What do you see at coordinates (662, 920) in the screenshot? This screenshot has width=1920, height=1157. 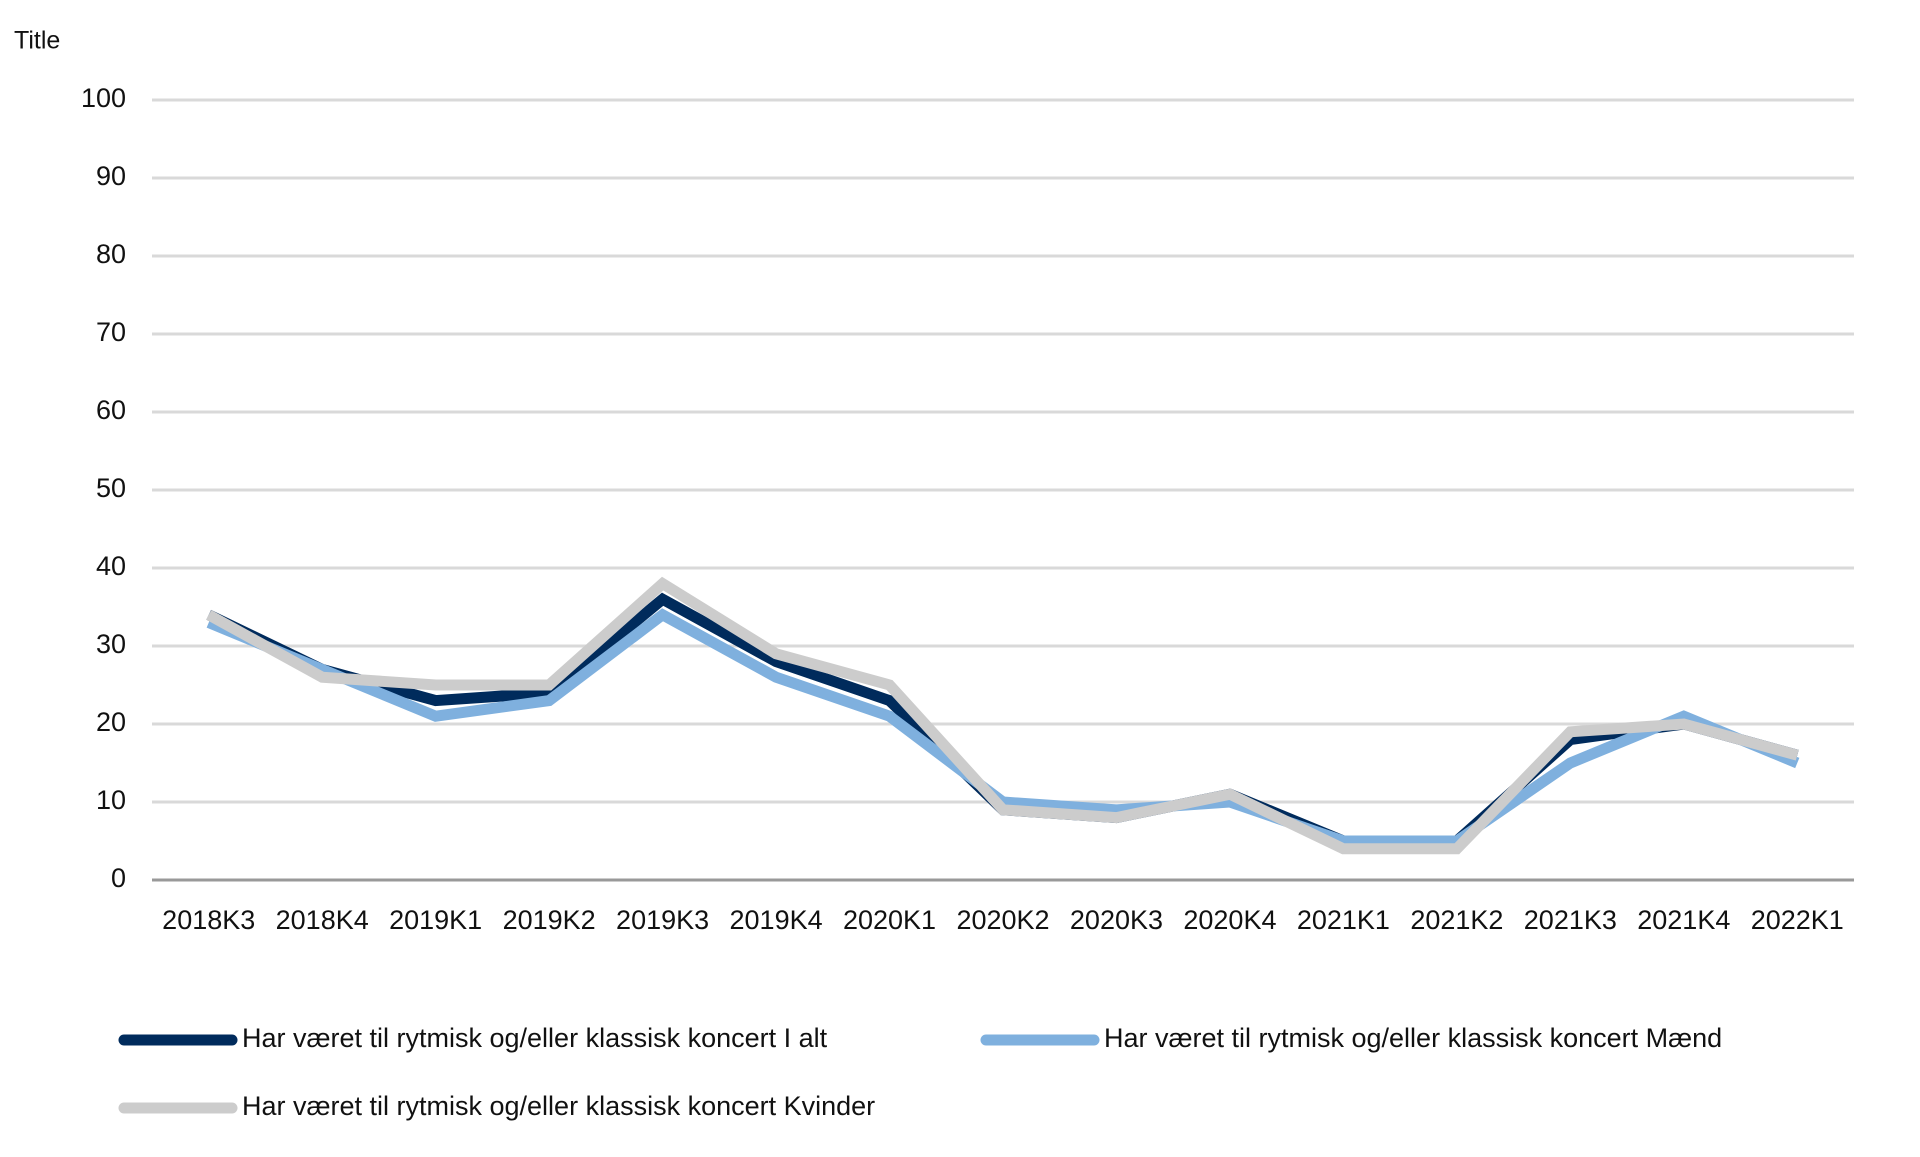 I see `x-tick-label: 2019K3` at bounding box center [662, 920].